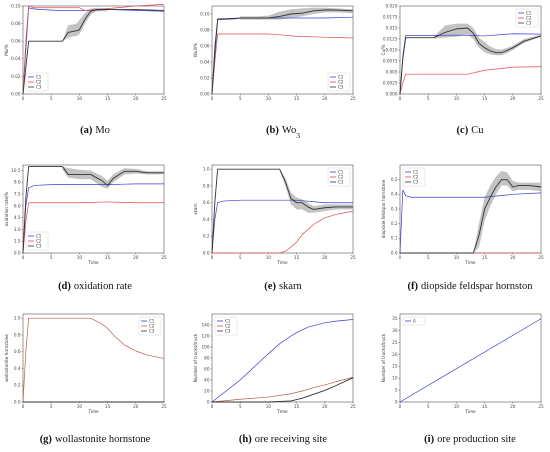 The height and width of the screenshot is (452, 550). I want to click on y-tick-label: 0.2, so click(394, 223).